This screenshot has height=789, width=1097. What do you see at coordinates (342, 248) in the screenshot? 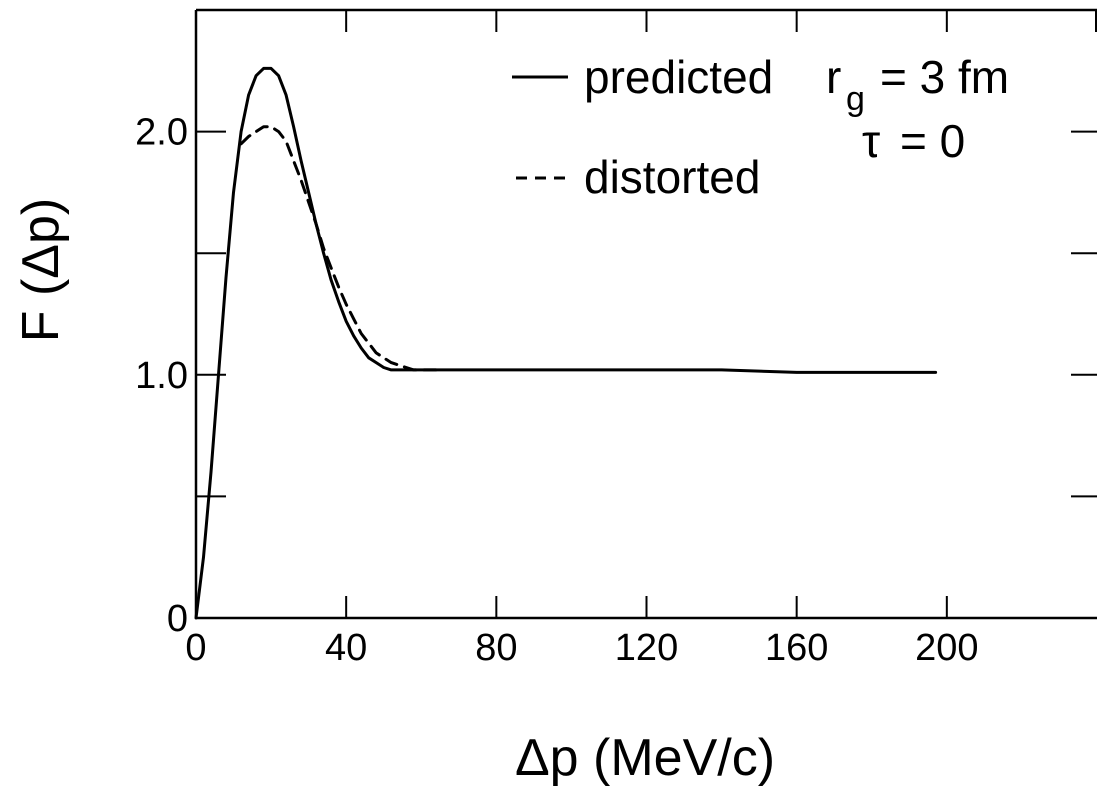
I see `series-distorted-line` at bounding box center [342, 248].